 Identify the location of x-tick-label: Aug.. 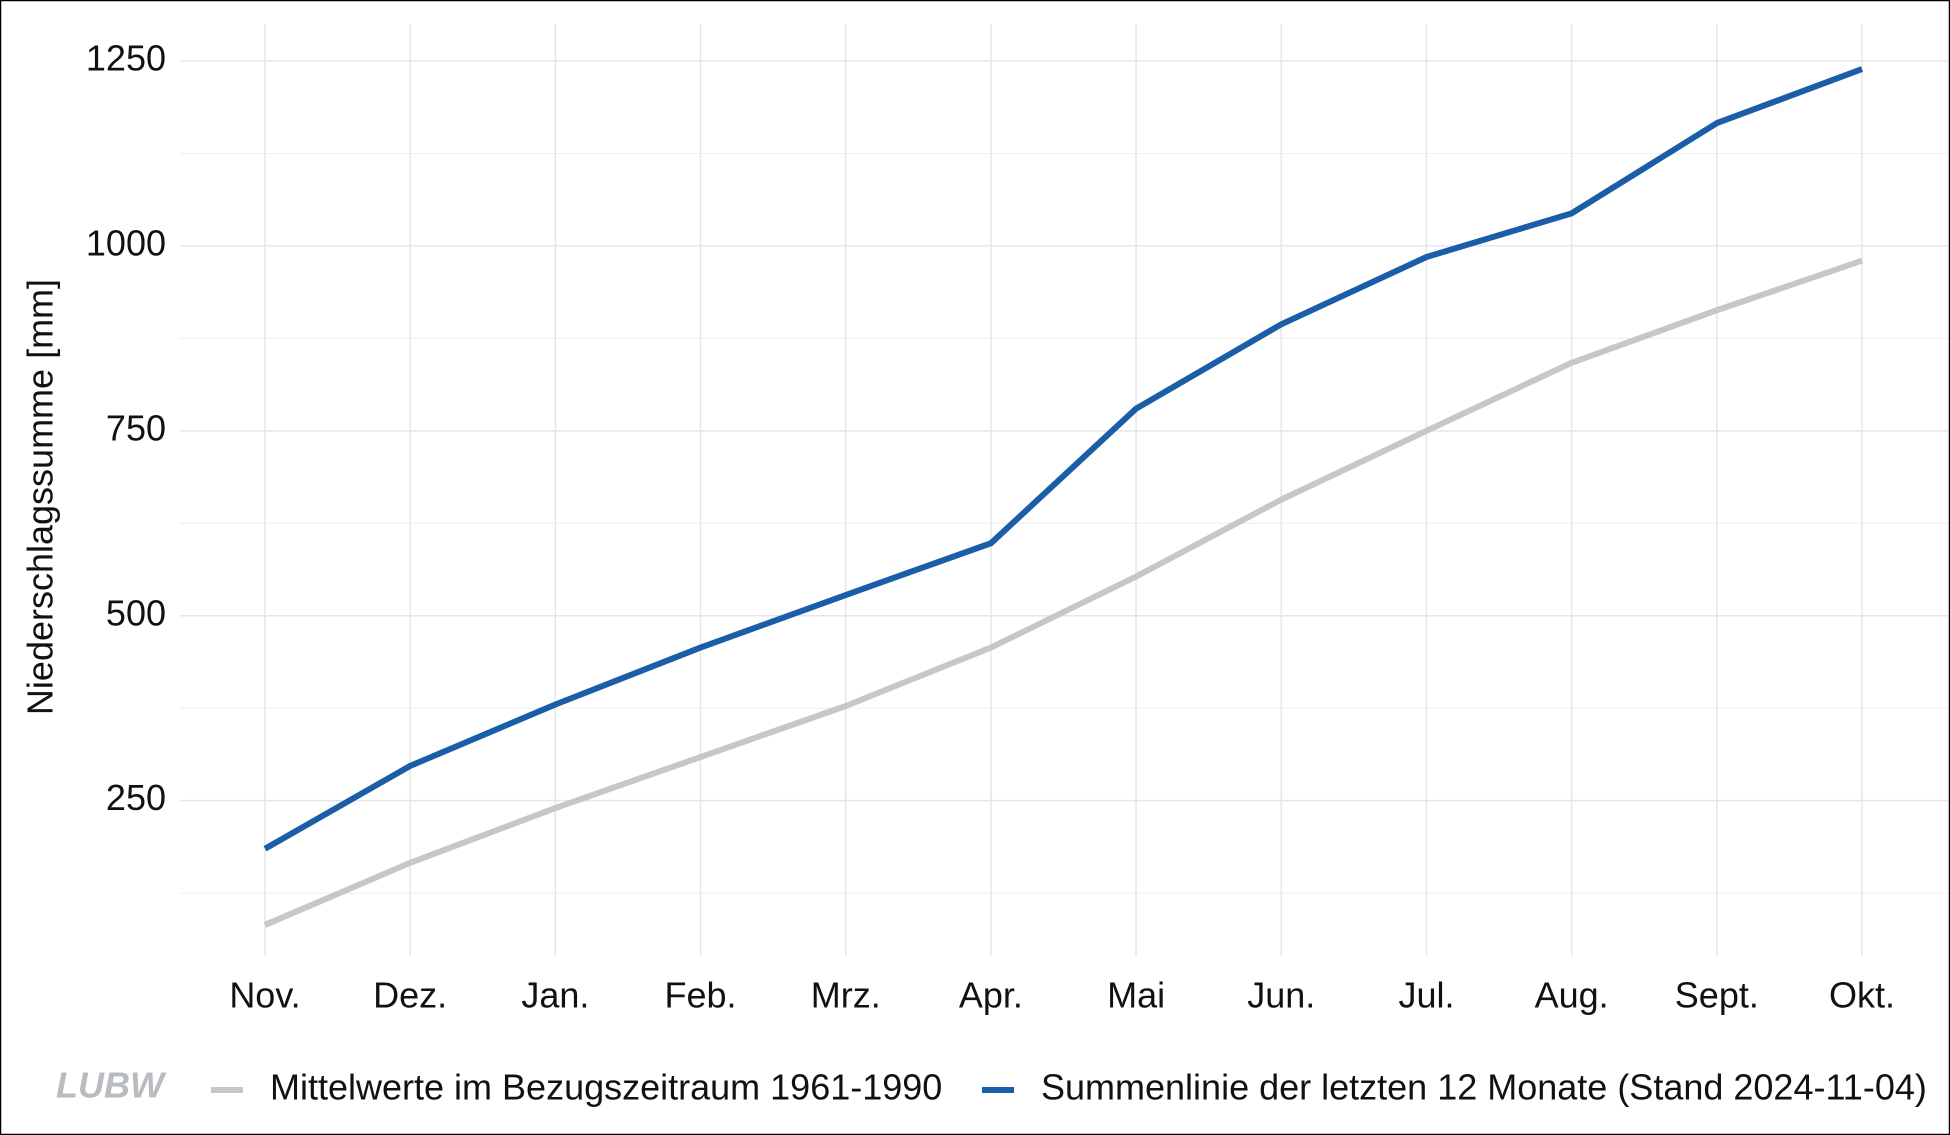
(1572, 995).